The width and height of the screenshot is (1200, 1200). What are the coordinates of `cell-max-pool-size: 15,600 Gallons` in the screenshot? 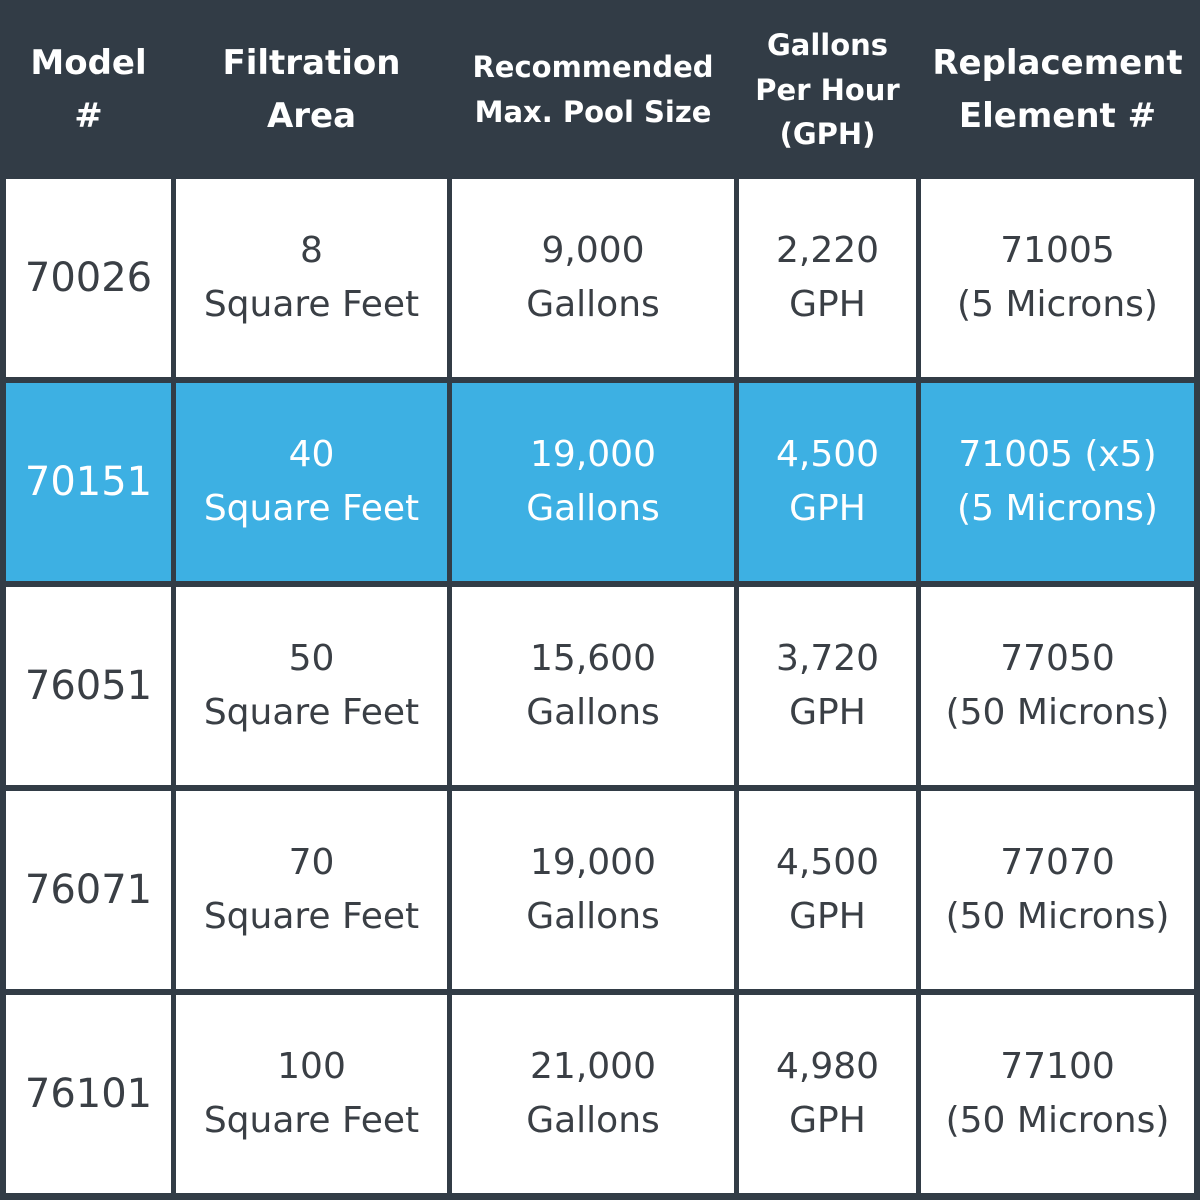 It's located at (593, 686).